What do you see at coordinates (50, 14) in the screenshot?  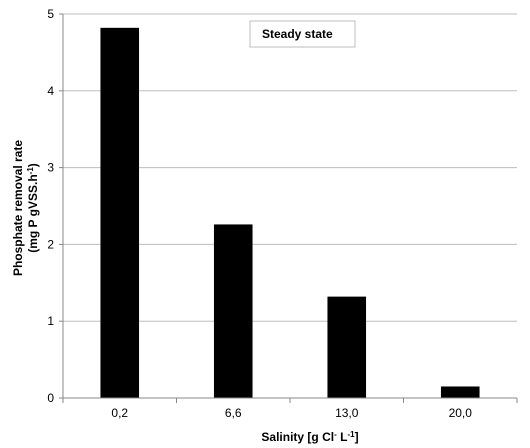 I see `y-tick-label: 5` at bounding box center [50, 14].